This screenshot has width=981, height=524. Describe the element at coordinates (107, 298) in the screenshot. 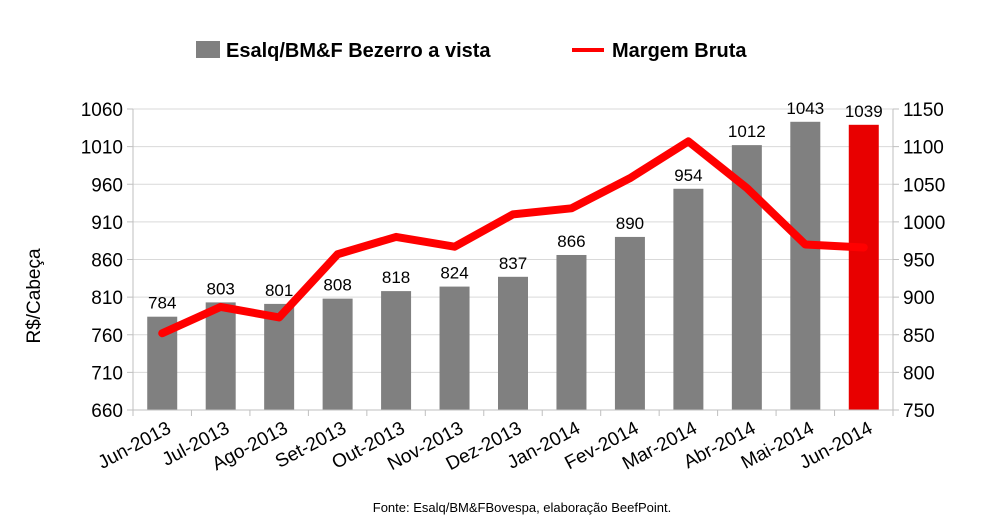

I see `y-tick-label: 810` at that location.